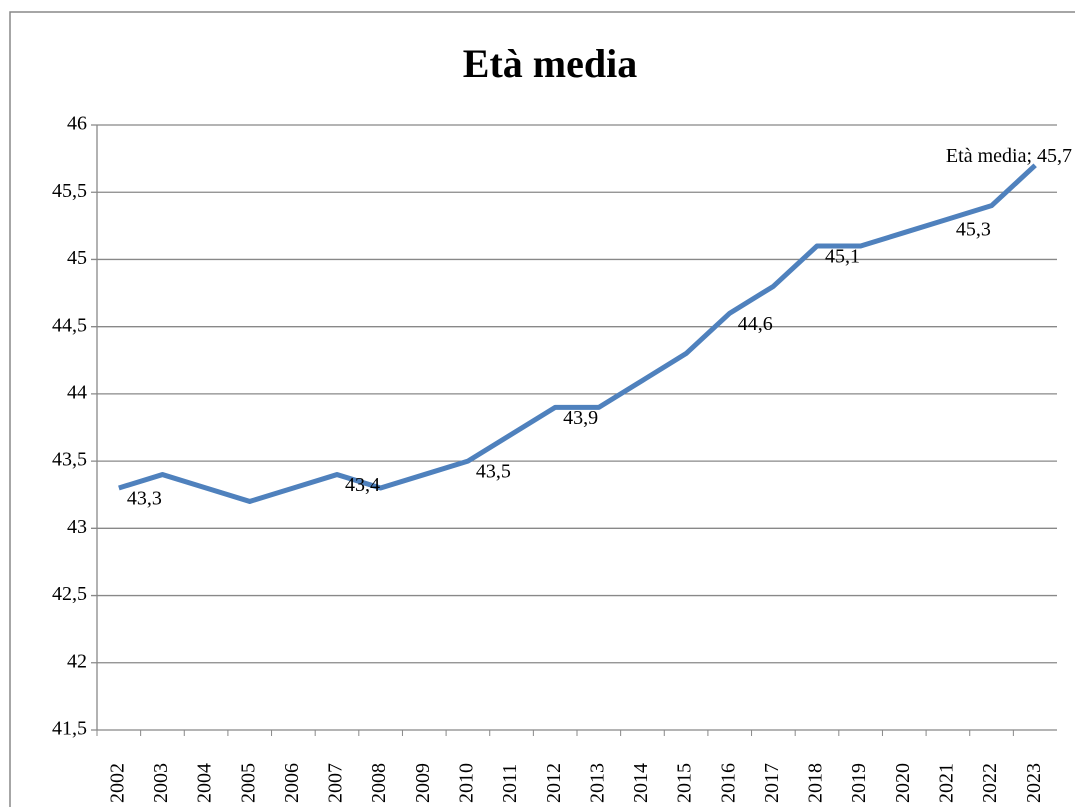 The height and width of the screenshot is (807, 1075). What do you see at coordinates (1034, 783) in the screenshot?
I see `x-tick-label: 2023` at bounding box center [1034, 783].